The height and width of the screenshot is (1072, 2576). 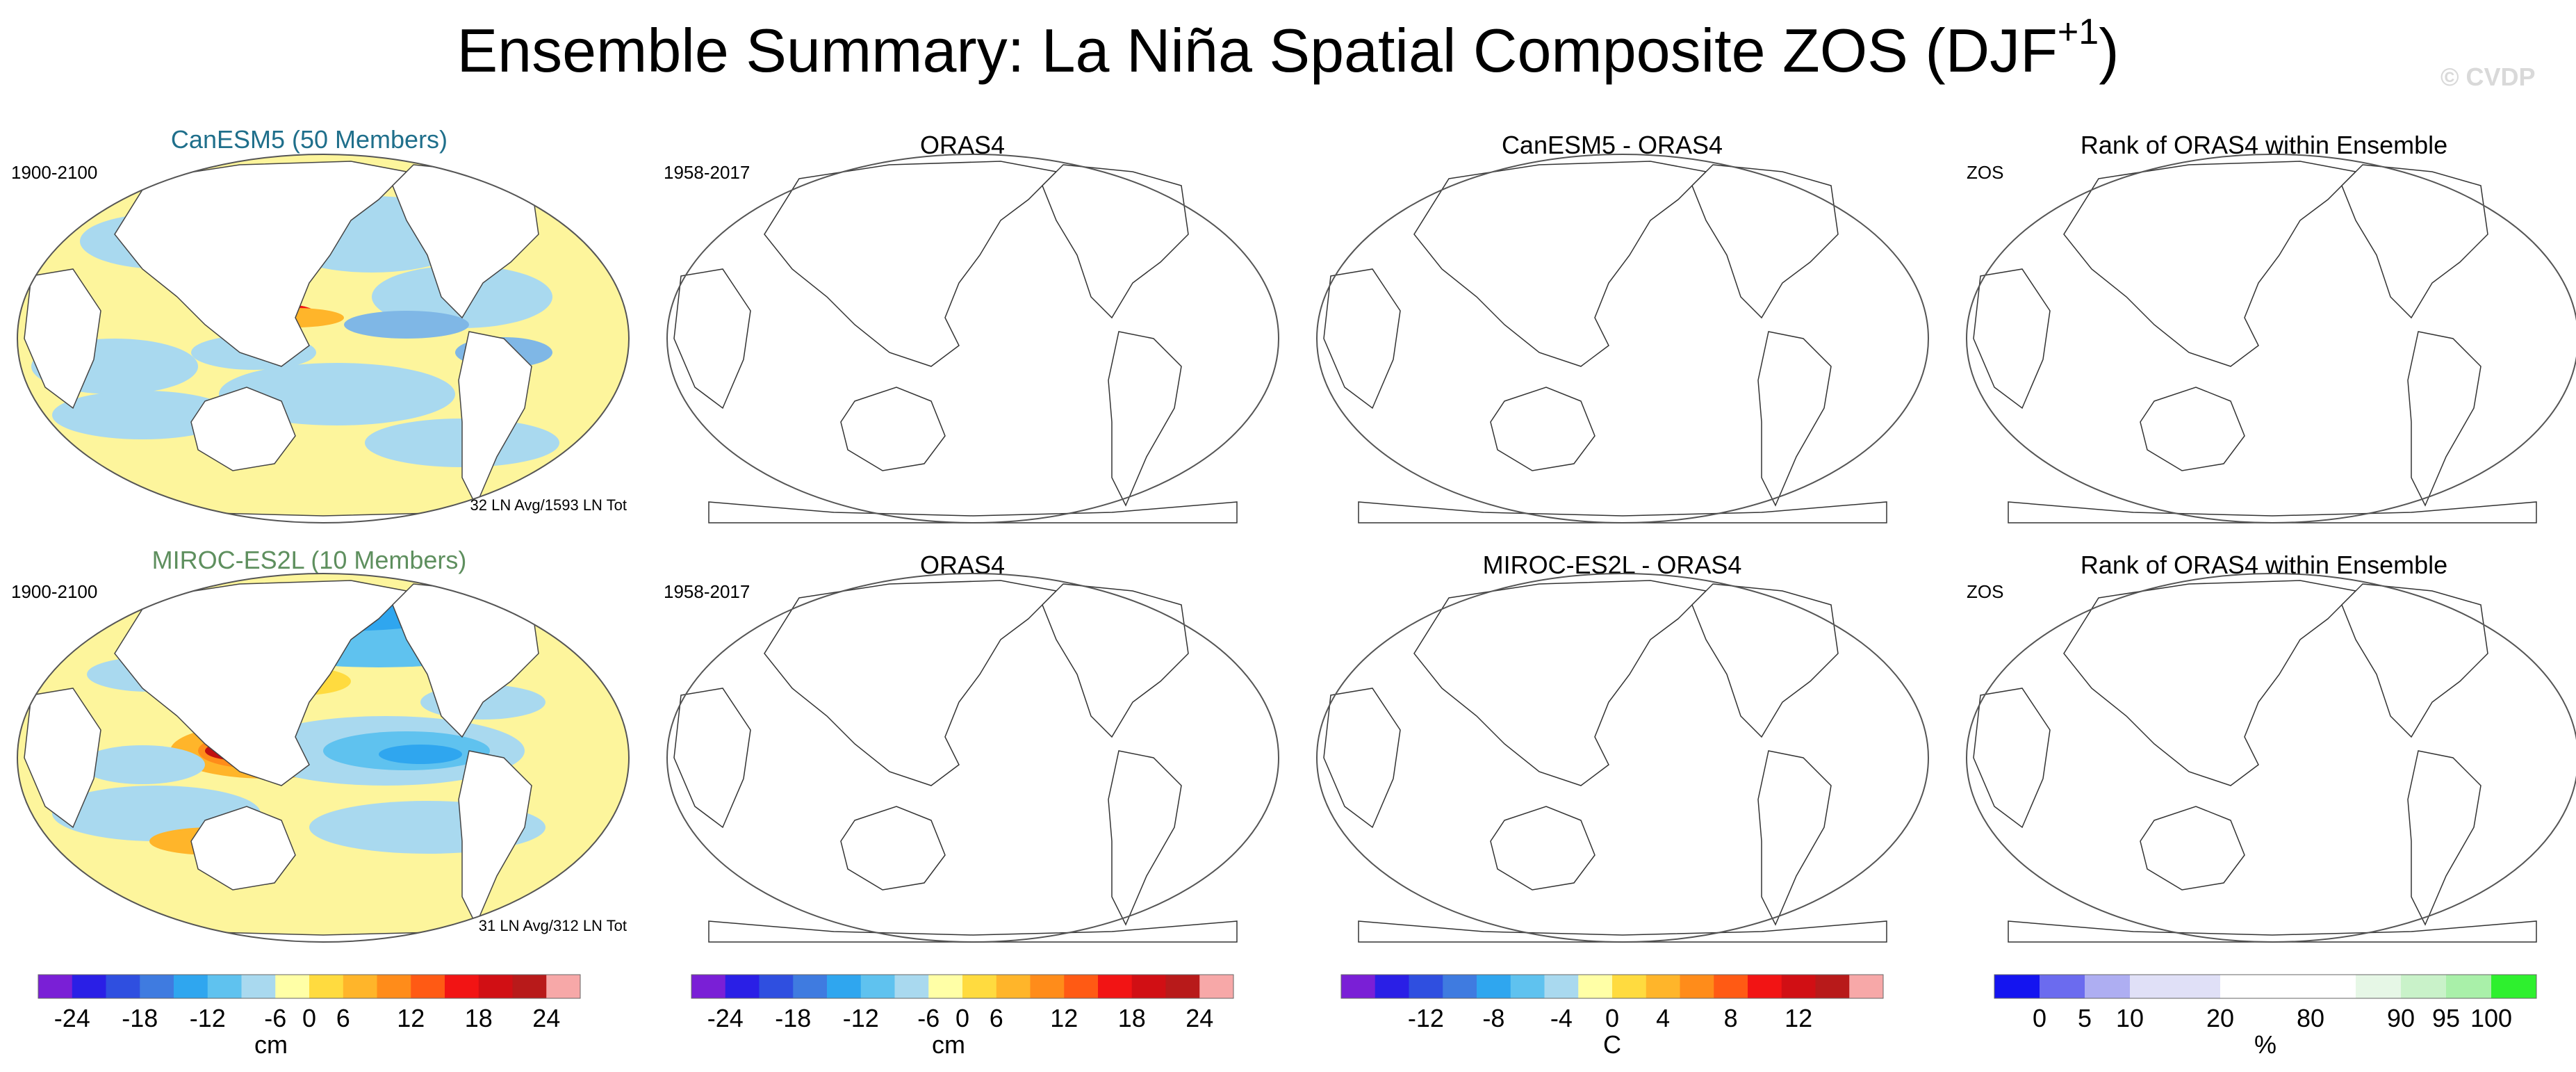 What do you see at coordinates (1562, 1018) in the screenshot?
I see `colorbar-tick-label: -4` at bounding box center [1562, 1018].